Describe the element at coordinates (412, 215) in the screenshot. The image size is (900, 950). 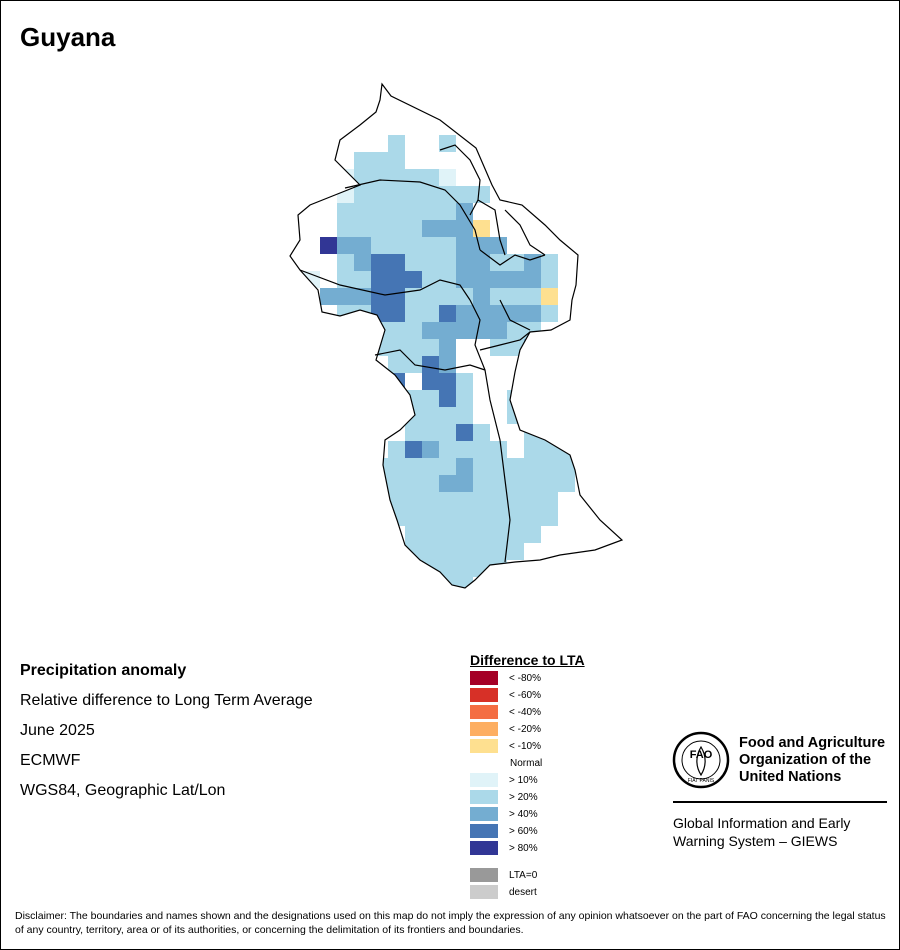
I see `region-border-north` at that location.